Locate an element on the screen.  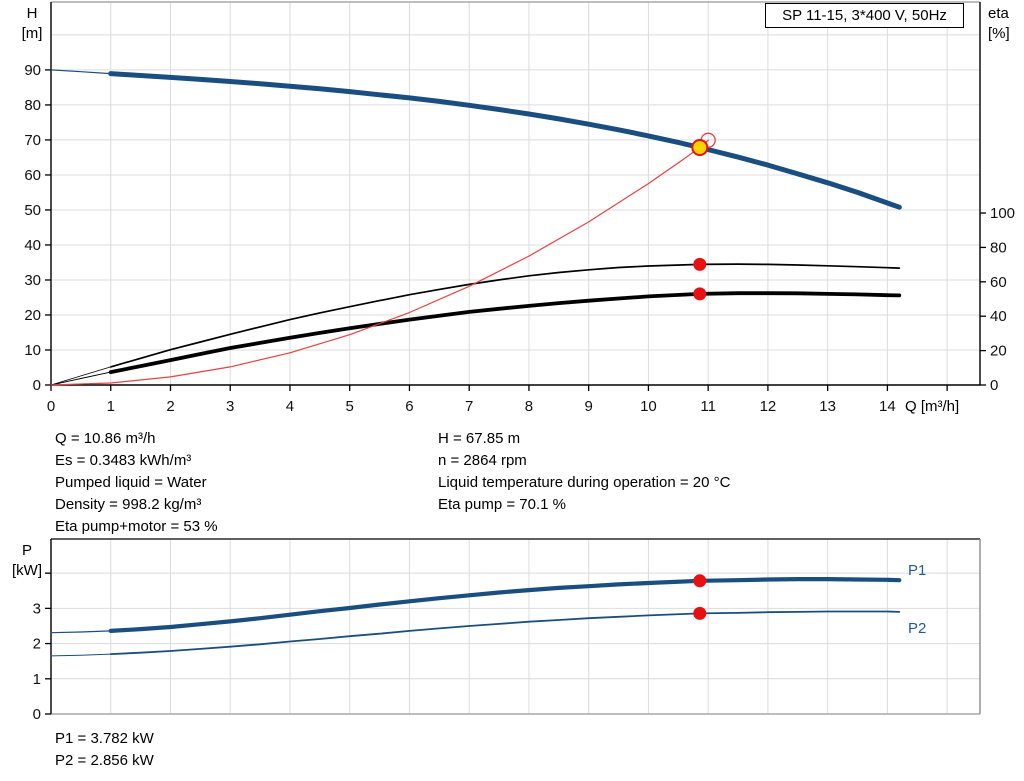
P1-curve is located at coordinates (505, 605).